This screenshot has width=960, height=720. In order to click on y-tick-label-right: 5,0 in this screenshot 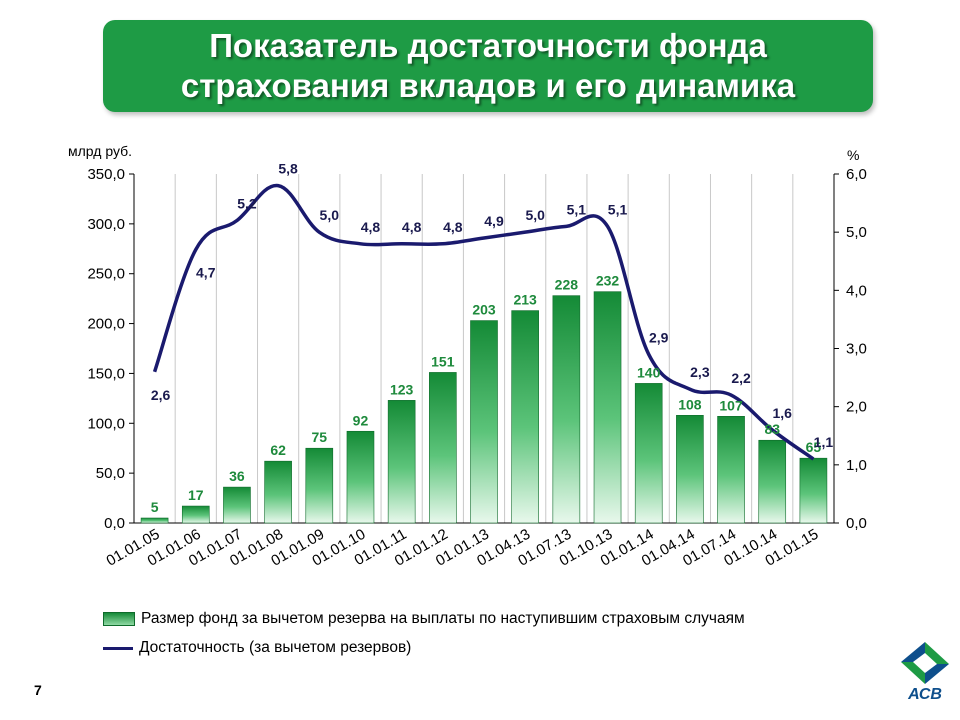, I will do `click(856, 232)`.